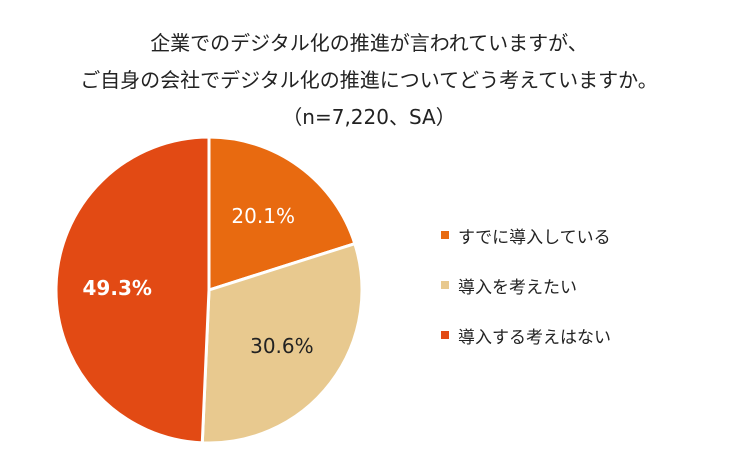 Image resolution: width=738 pixels, height=461 pixels. Describe the element at coordinates (534, 237) in the screenshot. I see `legend-label: すでに導入している` at that location.